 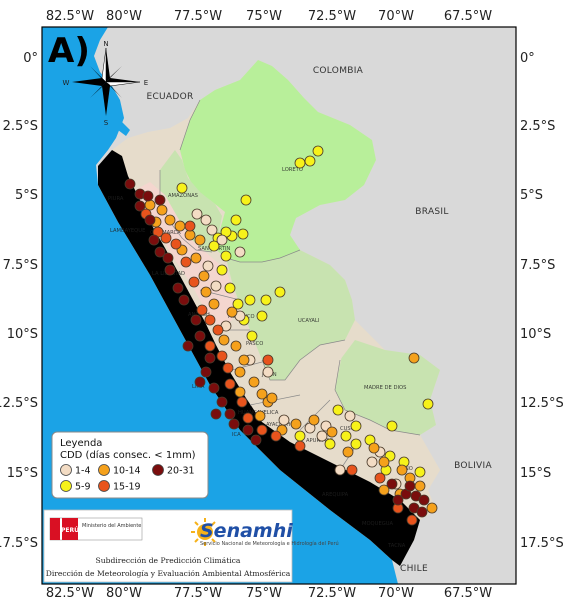 What do you see at coordinates (127, 487) in the screenshot?
I see `legend-label: 15-19` at bounding box center [127, 487].